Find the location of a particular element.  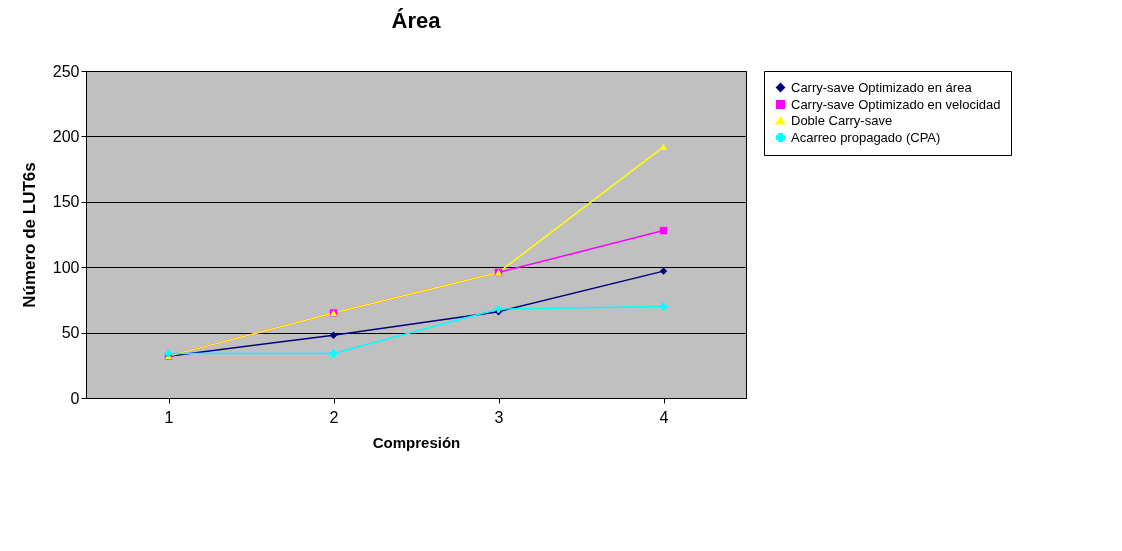

y-tick-label: 150 is located at coordinates (66, 202).